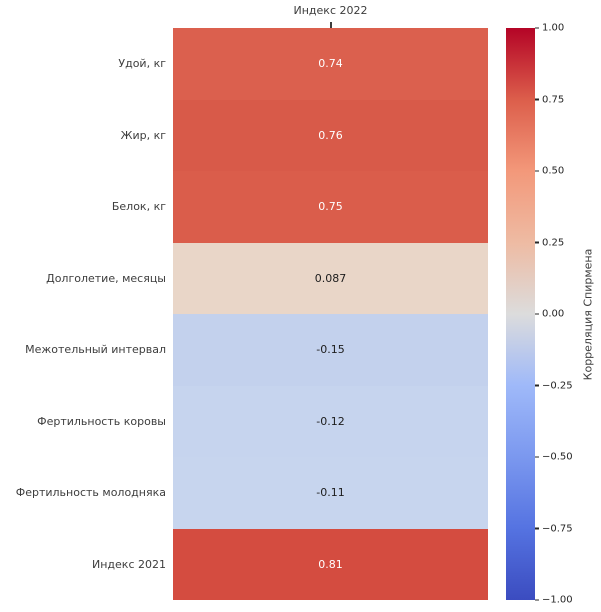 Image resolution: width=601 pixels, height=612 pixels. I want to click on colorbar-tick: −0.50, so click(554, 457).